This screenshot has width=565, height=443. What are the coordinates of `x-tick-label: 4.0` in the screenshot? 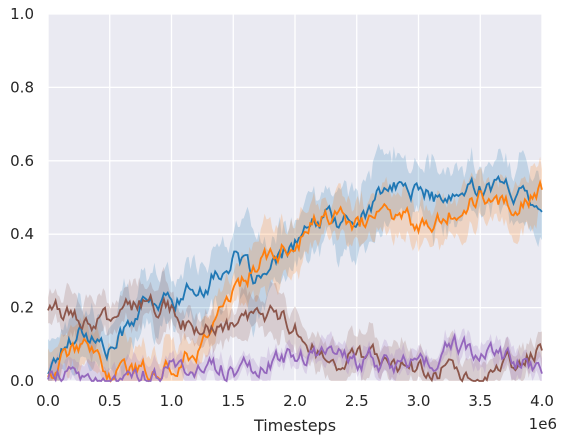 It's located at (542, 401).